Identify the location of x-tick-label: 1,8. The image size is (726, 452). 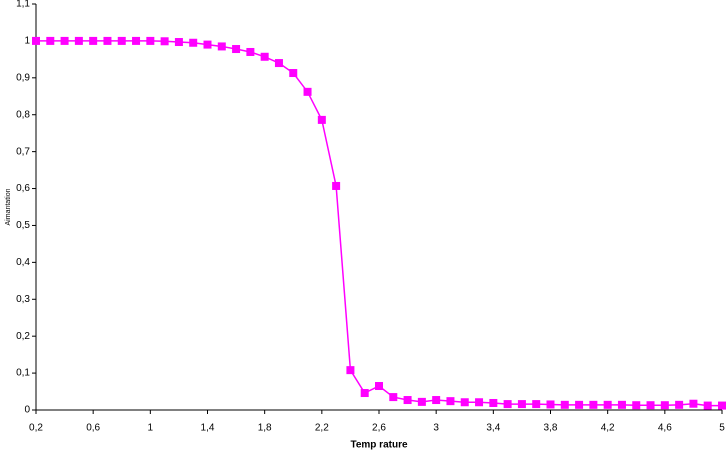
(265, 428).